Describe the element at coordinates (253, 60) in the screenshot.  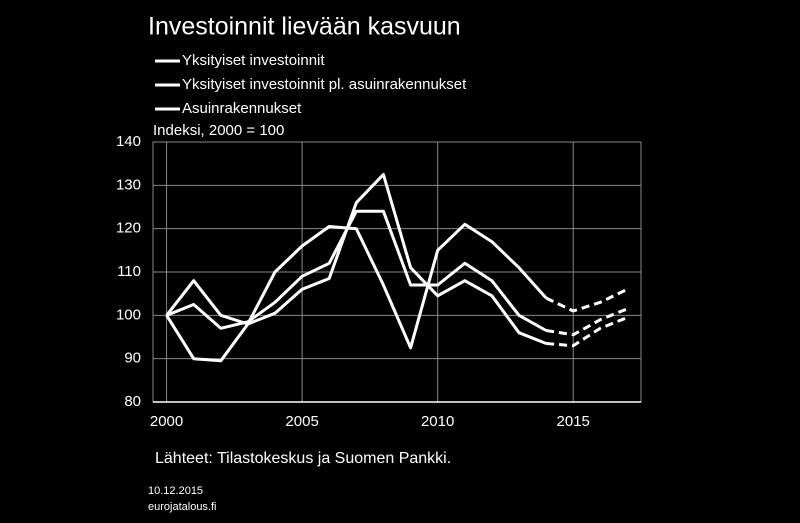
I see `legend-label: Yksityiset investoinnit` at that location.